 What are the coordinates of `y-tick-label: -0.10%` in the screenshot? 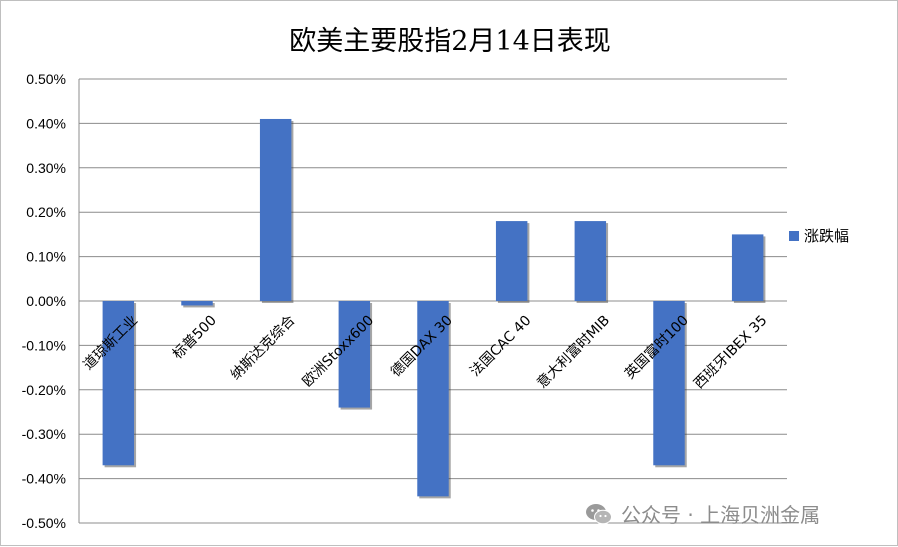 It's located at (44, 345).